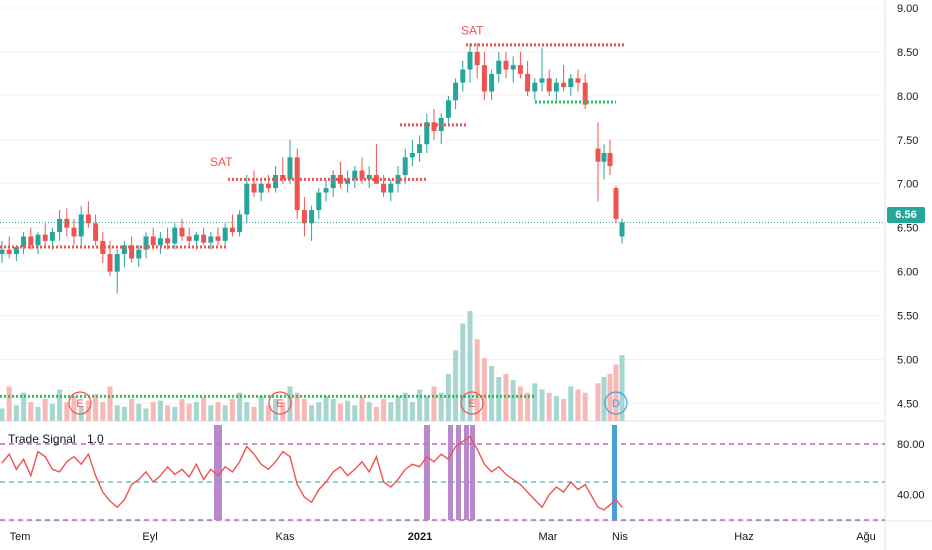 This screenshot has height=550, width=932. I want to click on price-tick-label: 5.50, so click(907, 317).